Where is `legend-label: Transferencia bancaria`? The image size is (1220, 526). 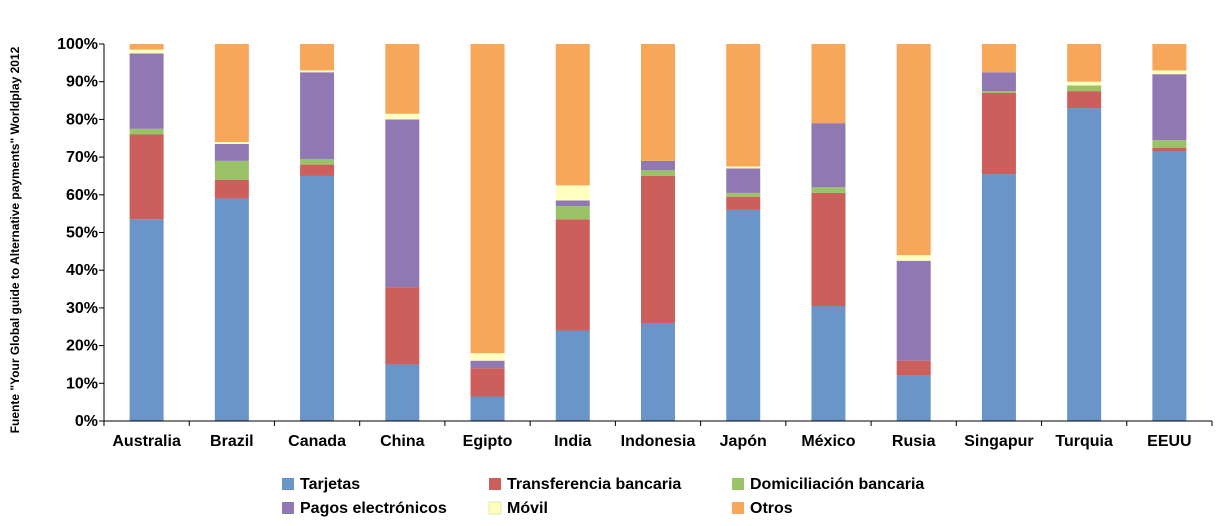 legend-label: Transferencia bancaria is located at coordinates (594, 484).